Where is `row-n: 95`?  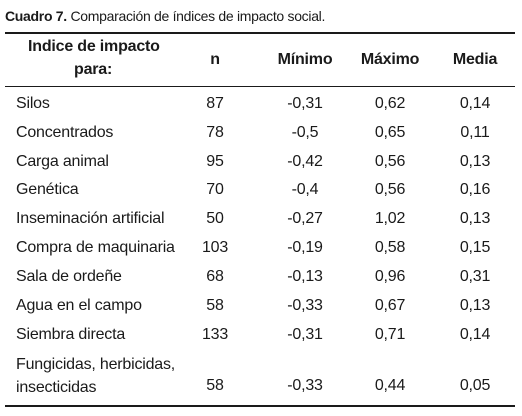 row-n: 95 is located at coordinates (215, 161).